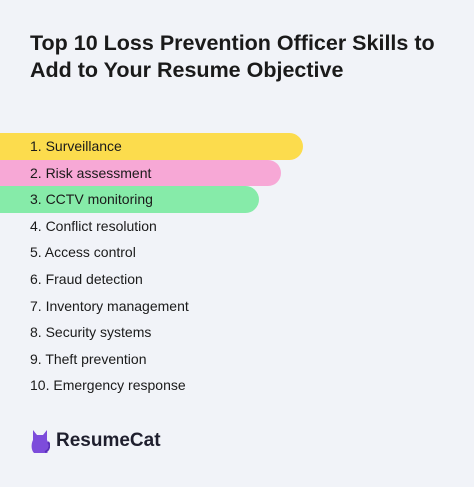 This screenshot has width=474, height=487. I want to click on skill-item: 5. Access control, so click(83, 252).